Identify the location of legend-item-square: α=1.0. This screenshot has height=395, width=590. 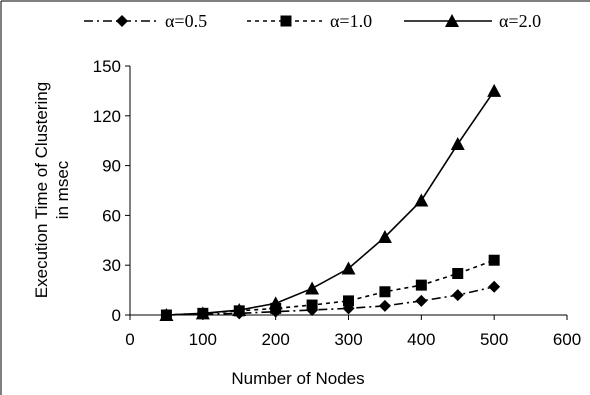
(309, 21).